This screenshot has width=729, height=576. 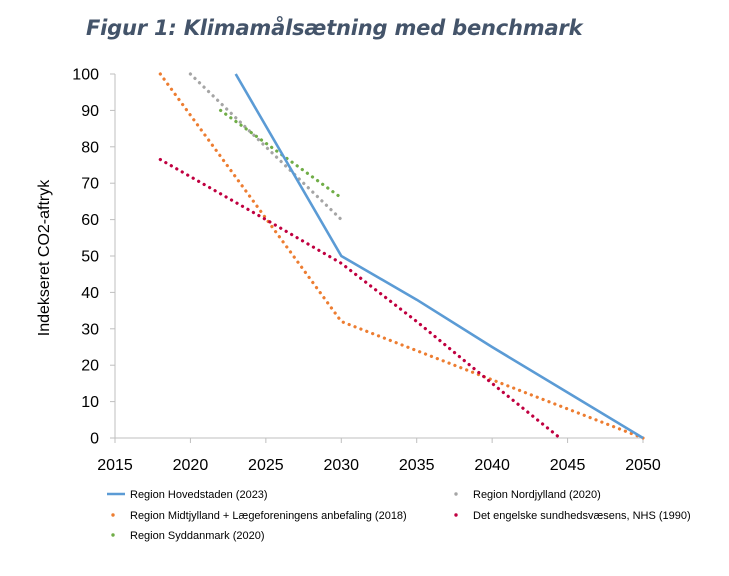 What do you see at coordinates (643, 465) in the screenshot?
I see `x-tick-label: 2050` at bounding box center [643, 465].